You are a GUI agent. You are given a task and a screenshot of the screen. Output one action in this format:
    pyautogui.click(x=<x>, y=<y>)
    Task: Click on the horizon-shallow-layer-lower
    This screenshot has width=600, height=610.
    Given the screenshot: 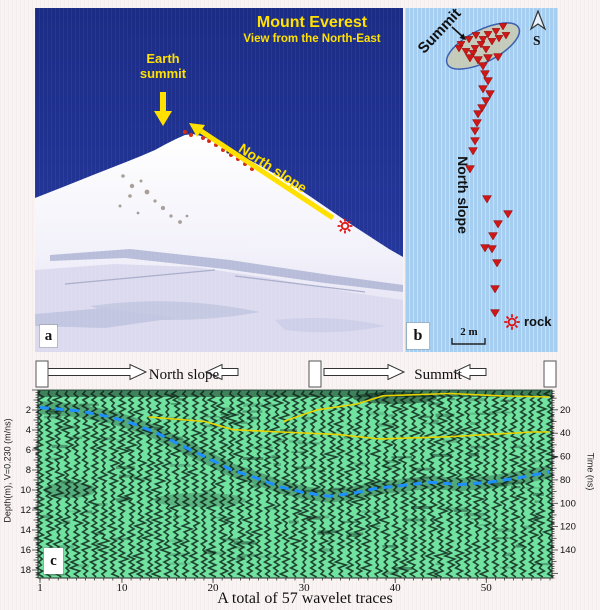 What is the action you would take?
    pyautogui.click(x=349, y=428)
    